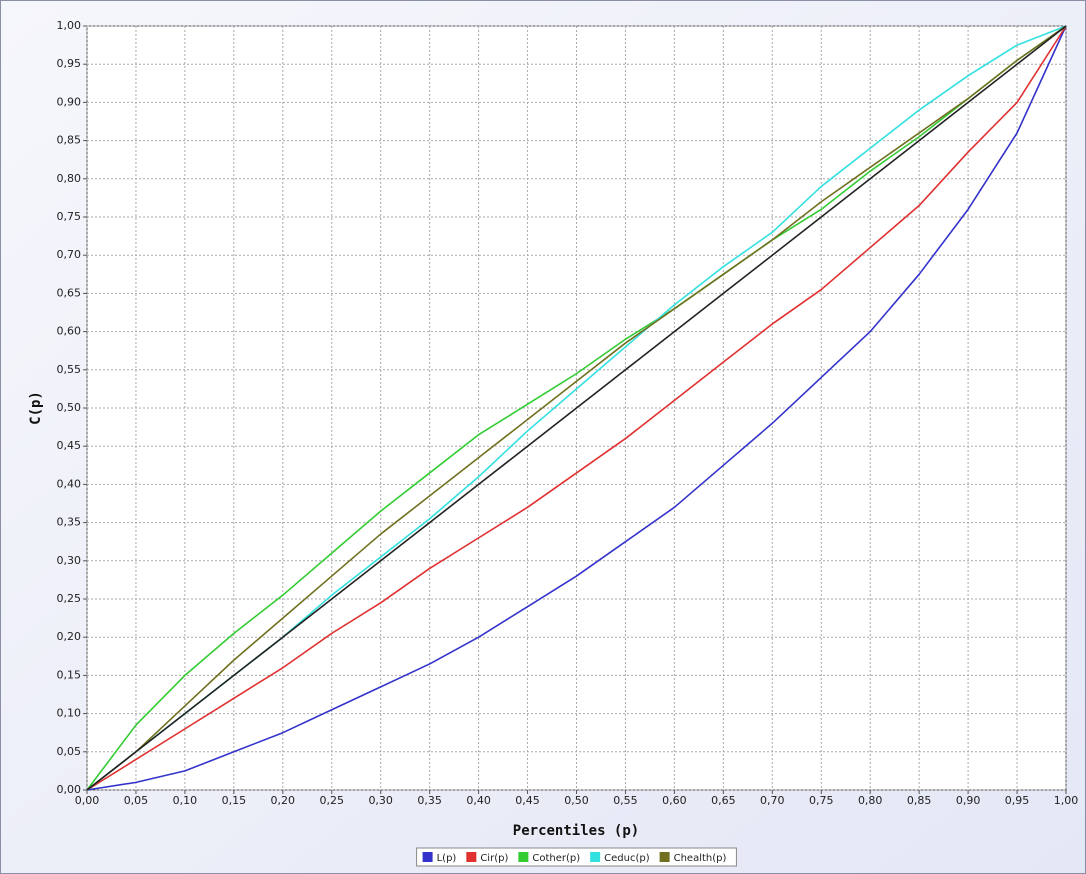 This screenshot has width=1086, height=874. Describe the element at coordinates (69, 178) in the screenshot. I see `y-tick-label: 0,80` at that location.